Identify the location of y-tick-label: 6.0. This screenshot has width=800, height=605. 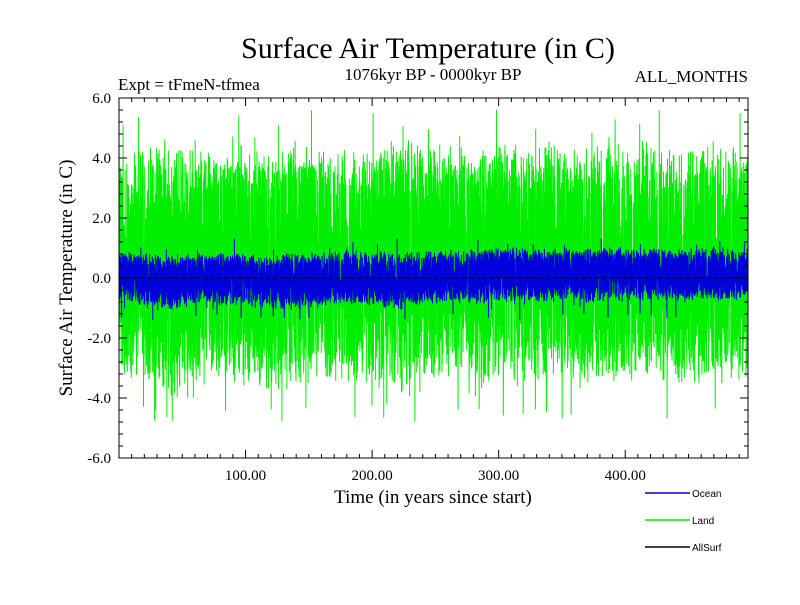
(101, 99).